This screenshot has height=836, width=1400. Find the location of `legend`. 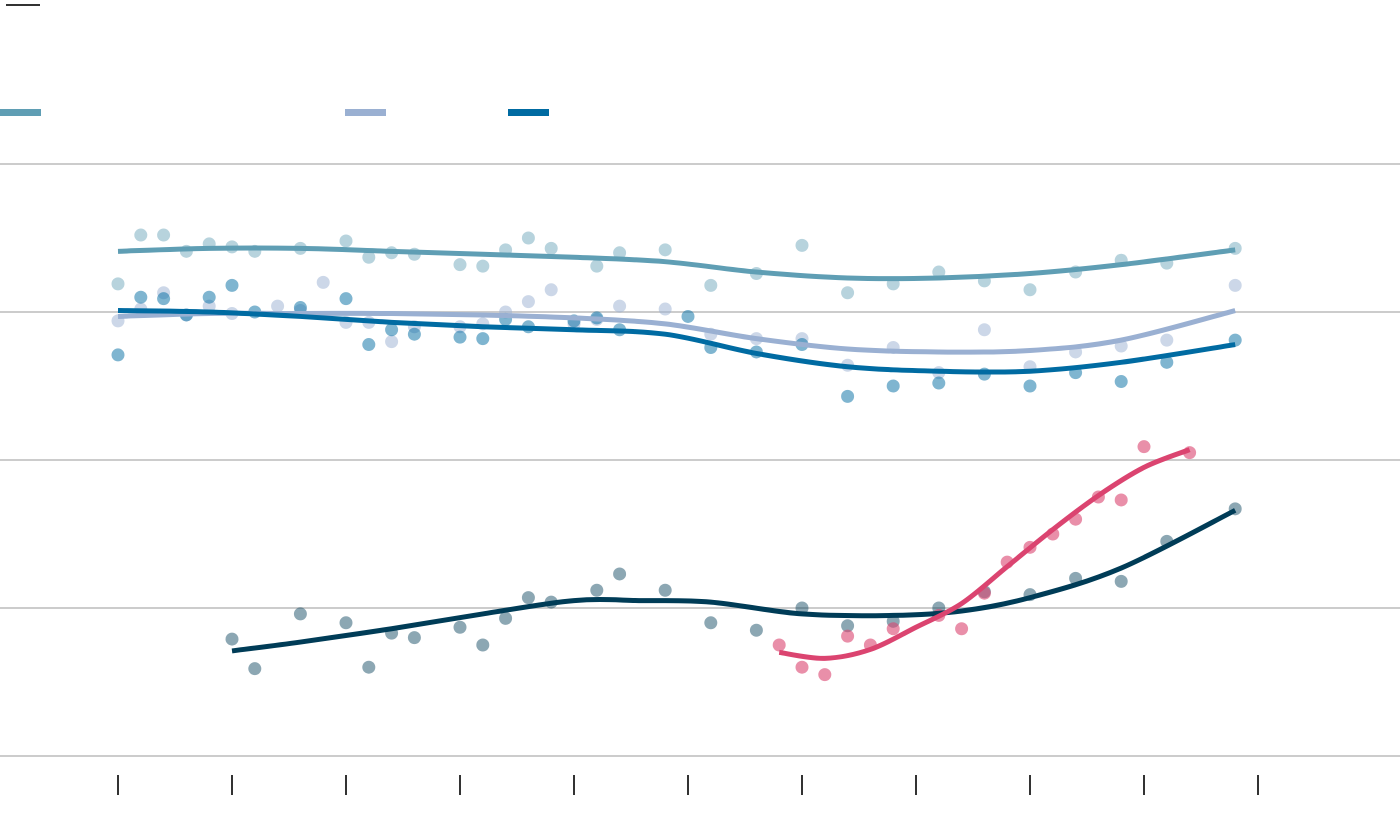

legend is located at coordinates (274, 112).